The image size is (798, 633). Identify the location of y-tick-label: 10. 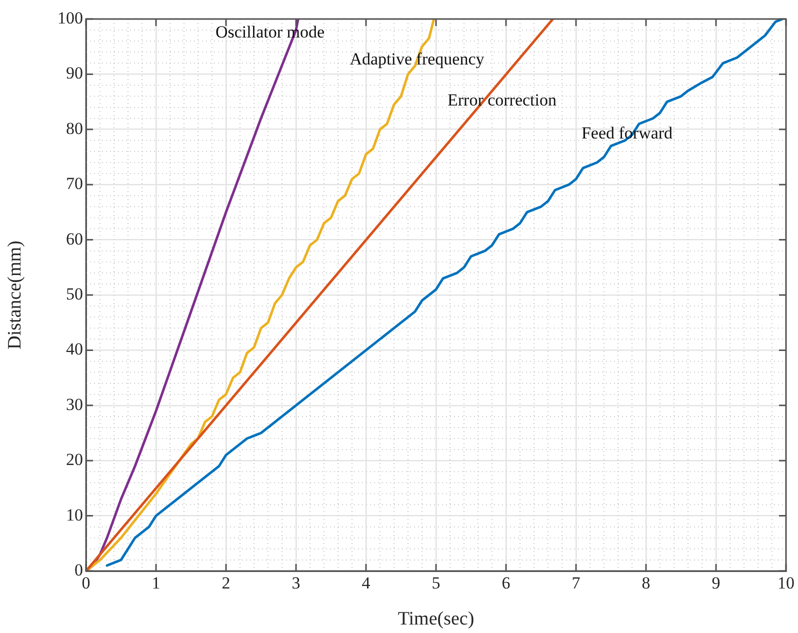
(74, 514).